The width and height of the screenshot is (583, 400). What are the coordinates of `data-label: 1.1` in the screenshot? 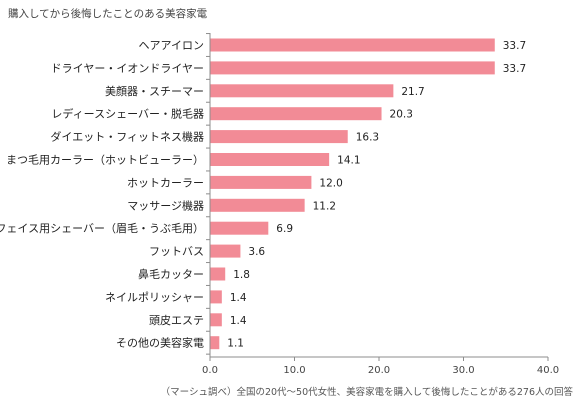 It's located at (235, 344).